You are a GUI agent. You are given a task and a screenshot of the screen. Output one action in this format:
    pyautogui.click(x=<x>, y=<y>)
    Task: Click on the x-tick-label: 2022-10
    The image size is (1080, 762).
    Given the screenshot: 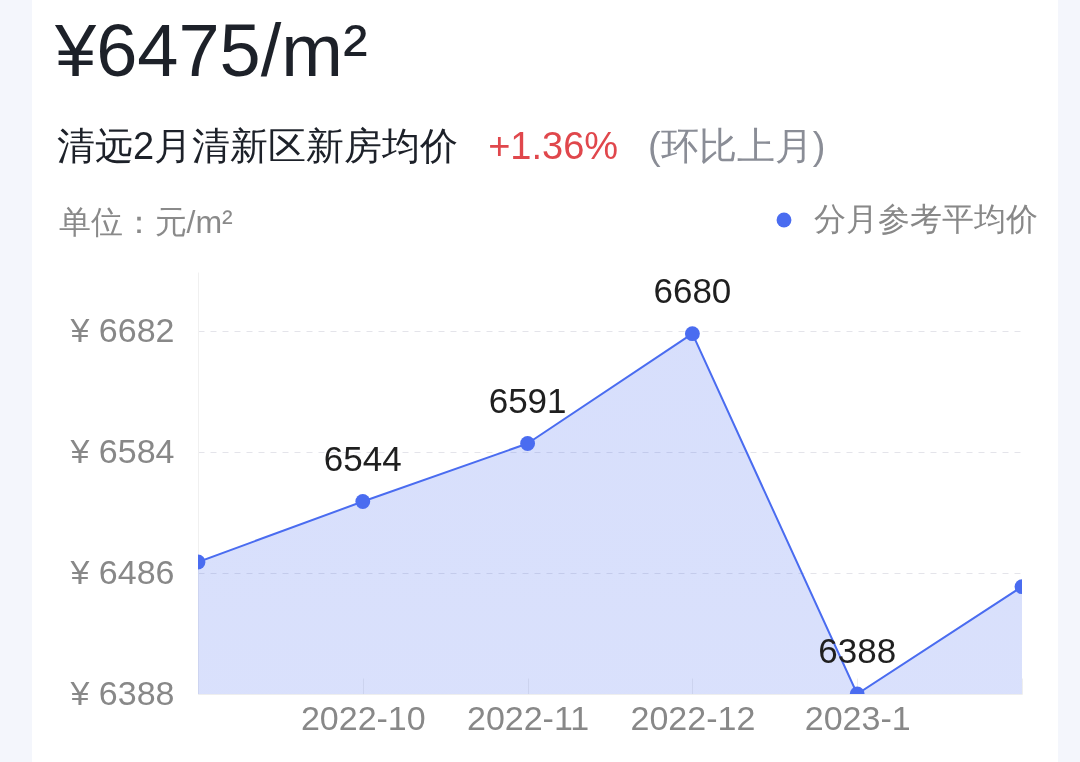 What is the action you would take?
    pyautogui.click(x=363, y=717)
    